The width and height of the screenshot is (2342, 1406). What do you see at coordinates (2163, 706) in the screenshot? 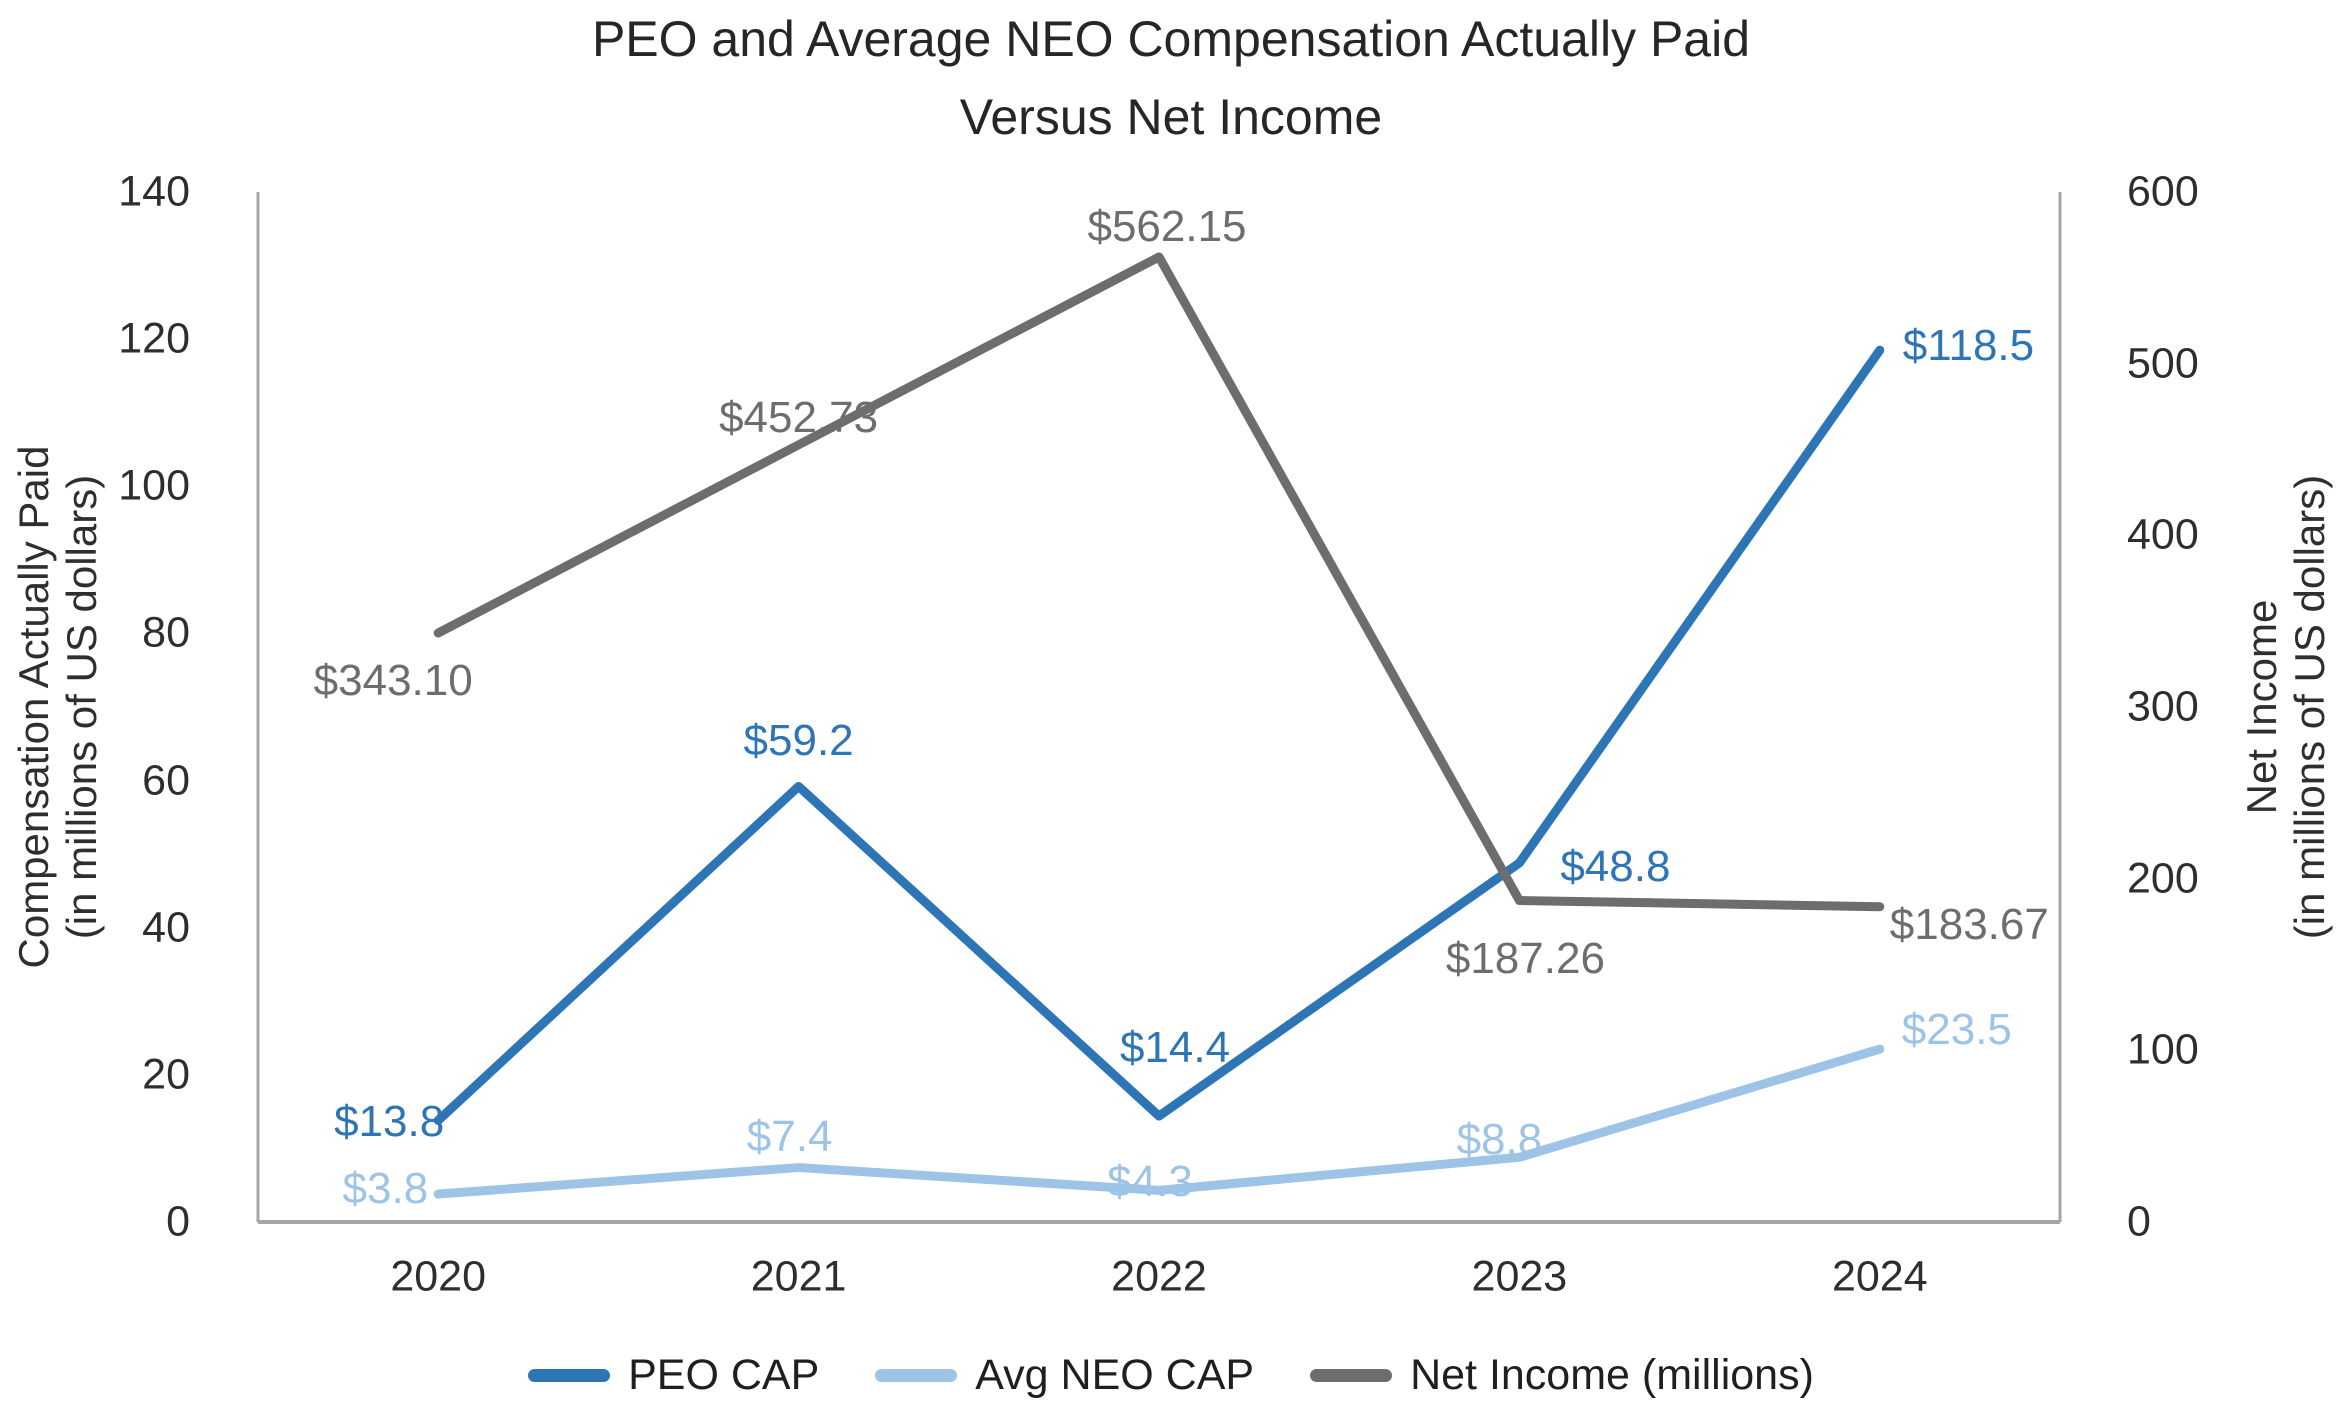
I see `right-axis-tick: 300` at bounding box center [2163, 706].